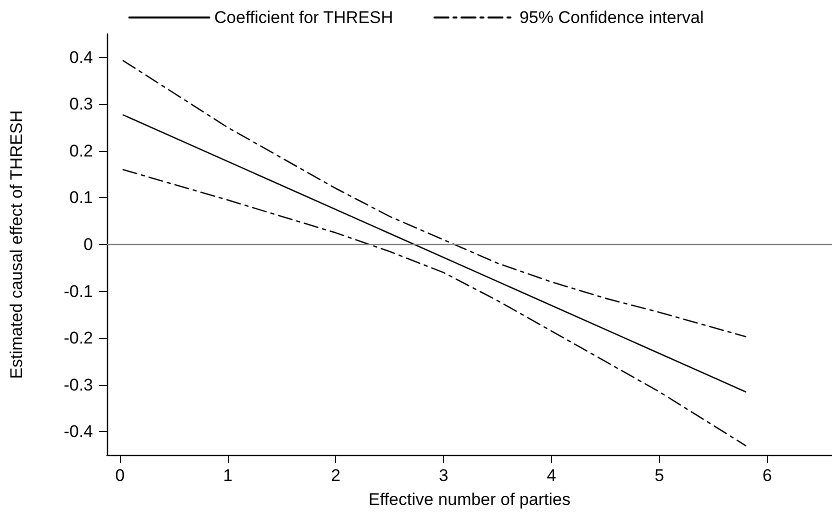  Describe the element at coordinates (551, 475) in the screenshot. I see `x-tick-label: 4` at that location.